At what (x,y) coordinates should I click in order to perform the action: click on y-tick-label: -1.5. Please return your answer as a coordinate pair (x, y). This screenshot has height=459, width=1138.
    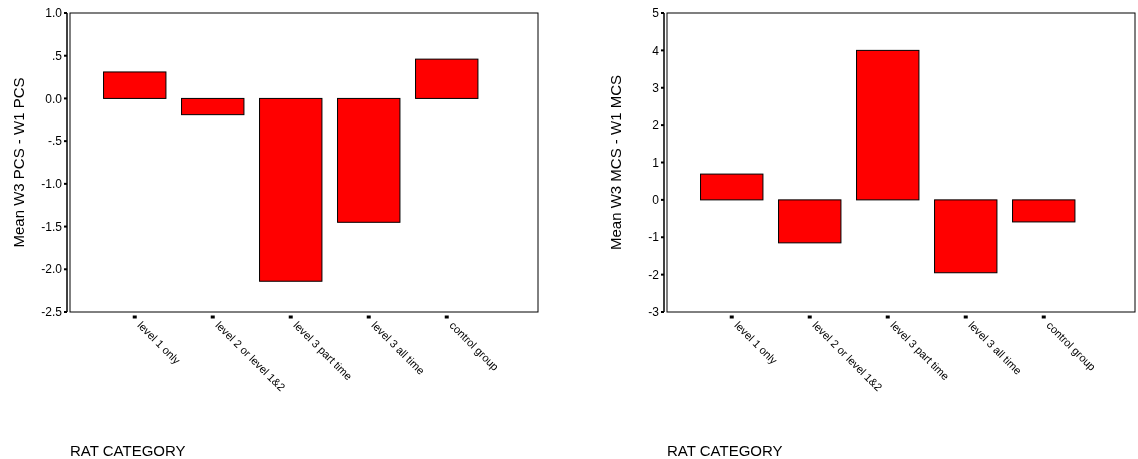
    Looking at the image, I should click on (52, 226).